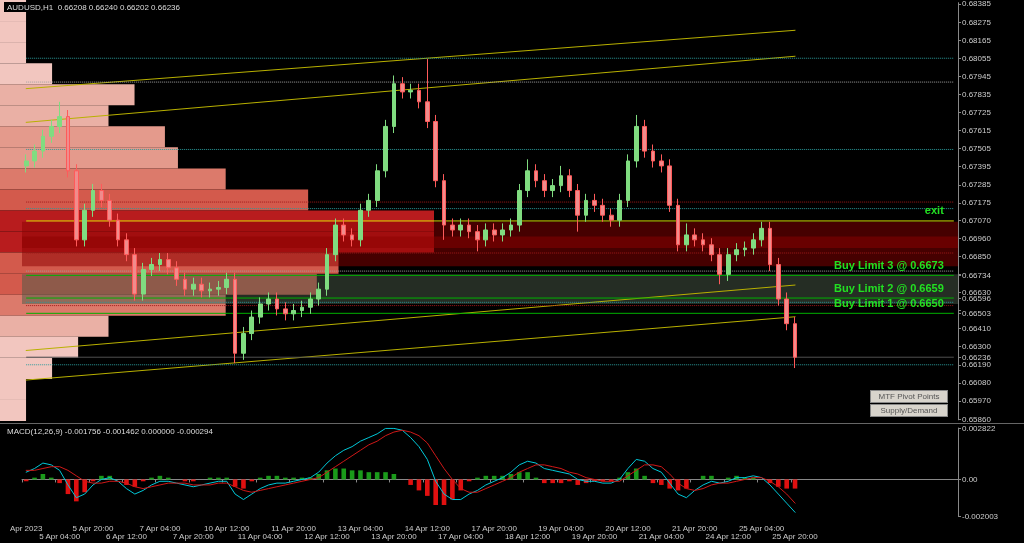  I want to click on y-tick-label: 0.67835, so click(977, 94).